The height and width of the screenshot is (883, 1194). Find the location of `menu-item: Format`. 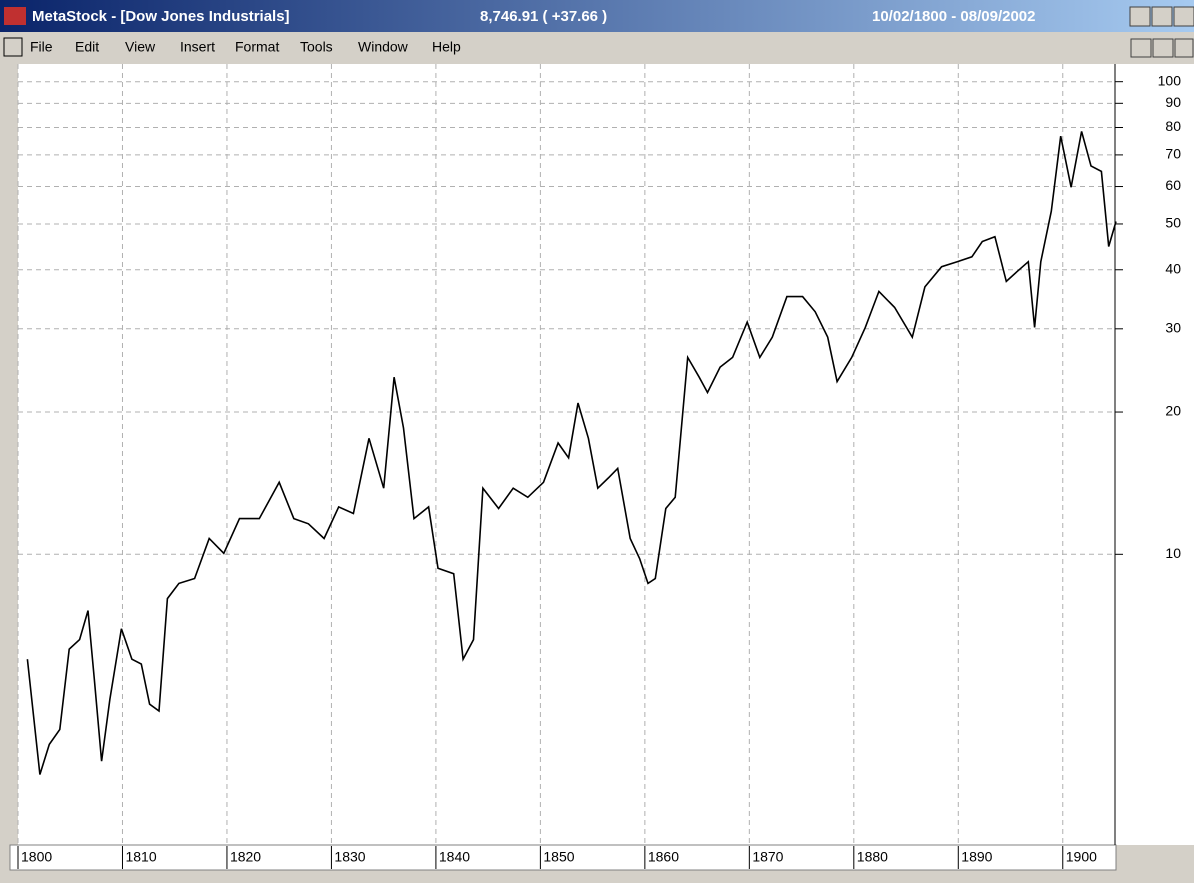

menu-item: Format is located at coordinates (257, 47).